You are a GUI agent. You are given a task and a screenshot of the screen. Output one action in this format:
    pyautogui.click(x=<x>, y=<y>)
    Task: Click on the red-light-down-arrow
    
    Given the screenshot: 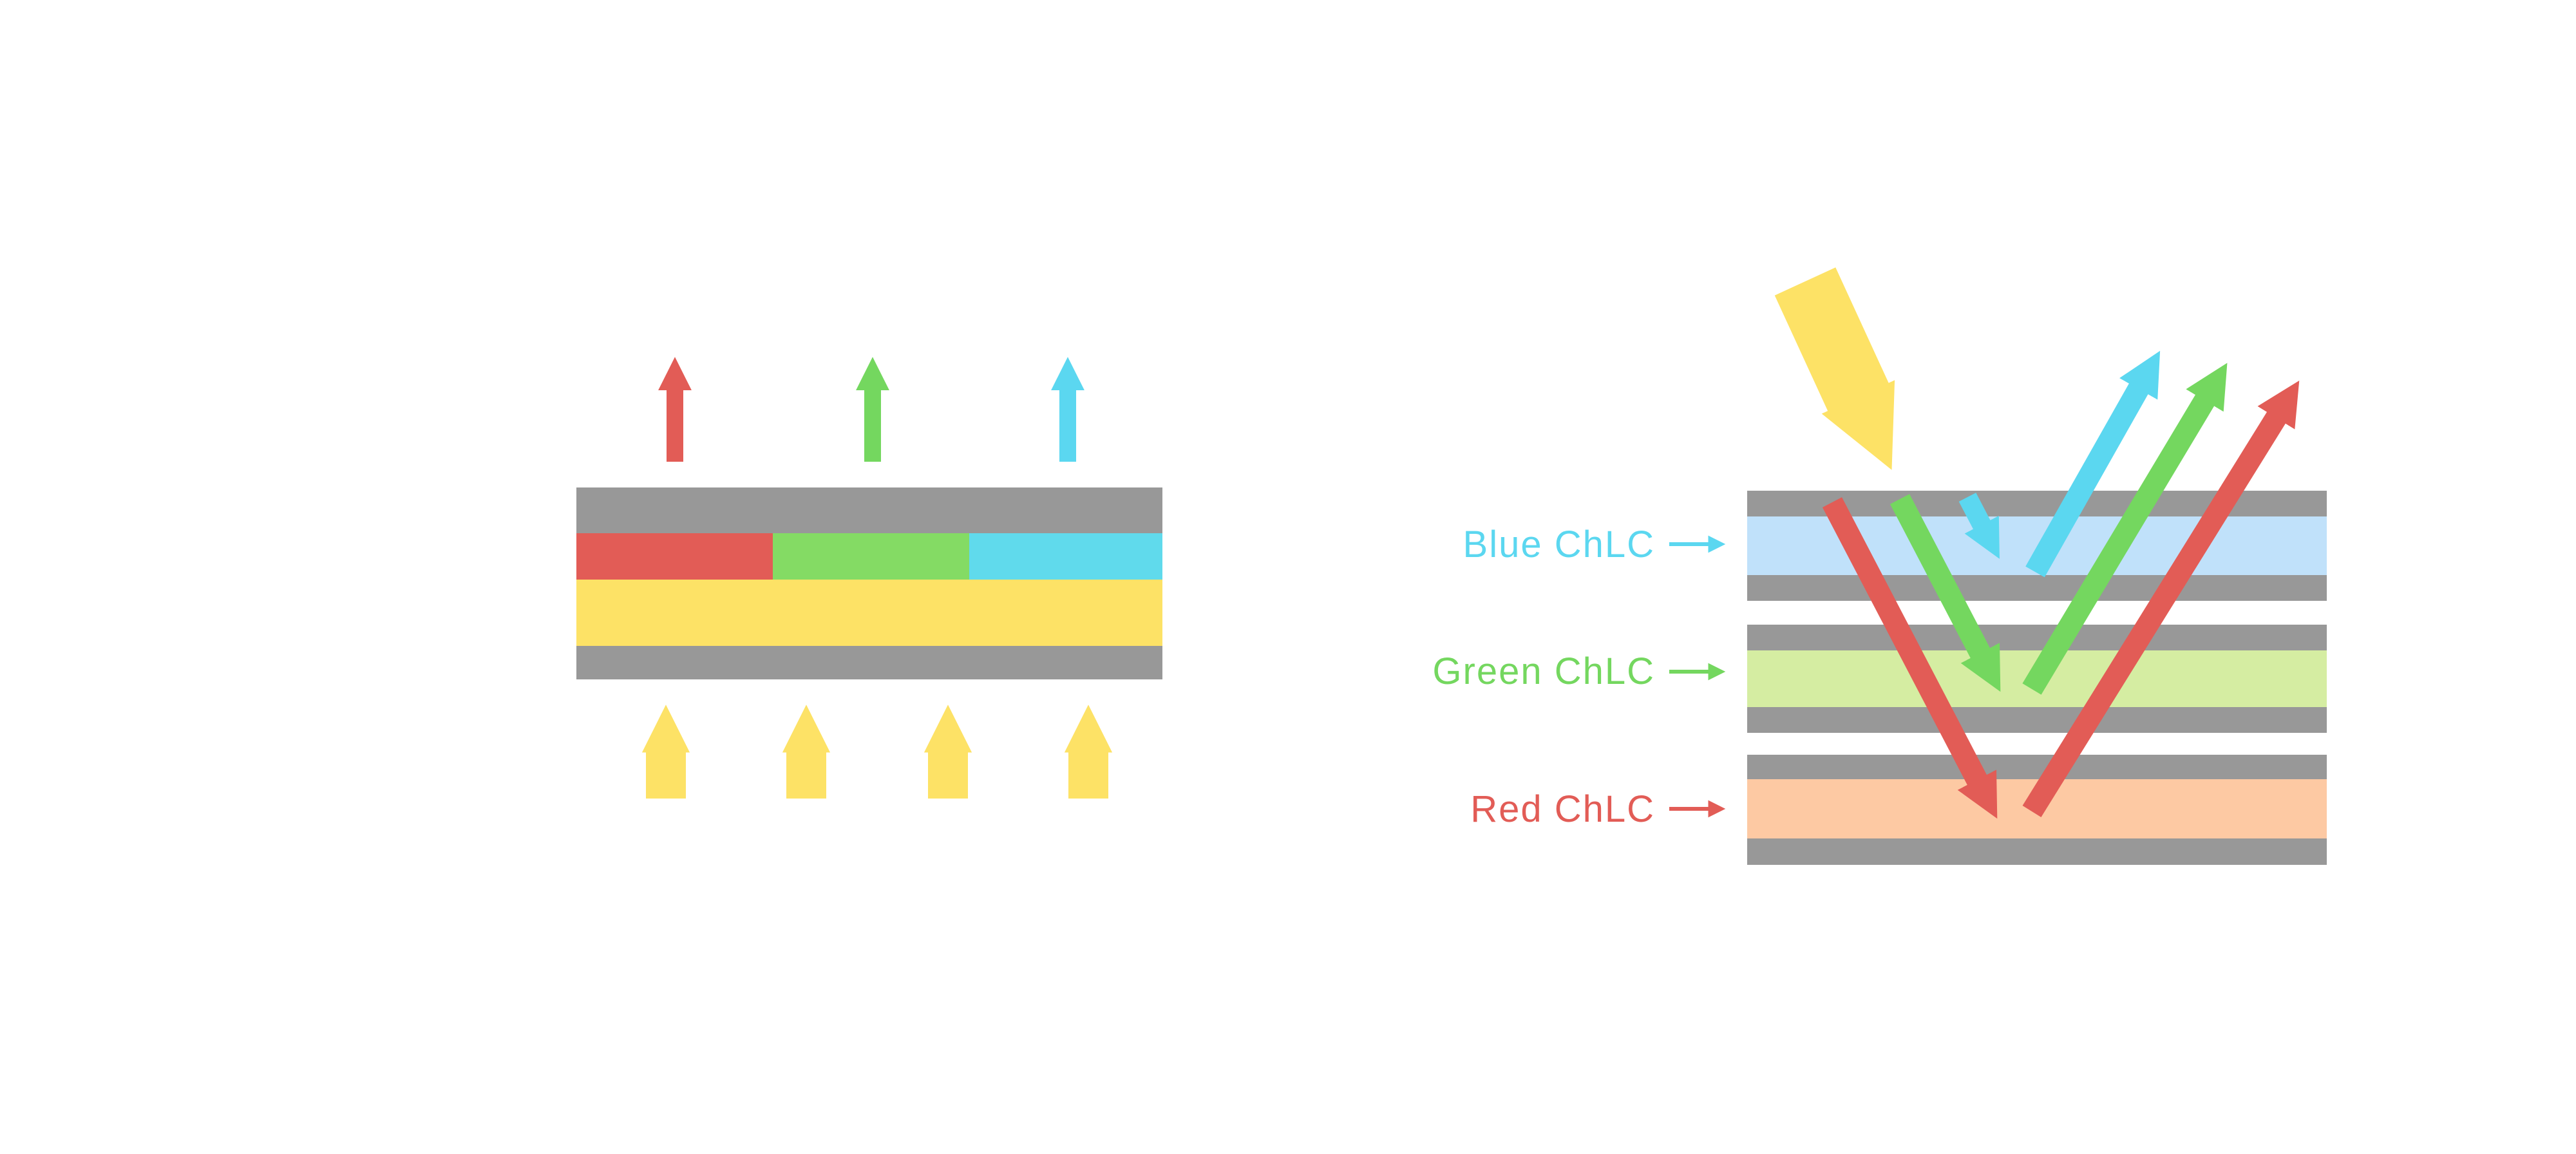 What is the action you would take?
    pyautogui.click(x=1910, y=658)
    